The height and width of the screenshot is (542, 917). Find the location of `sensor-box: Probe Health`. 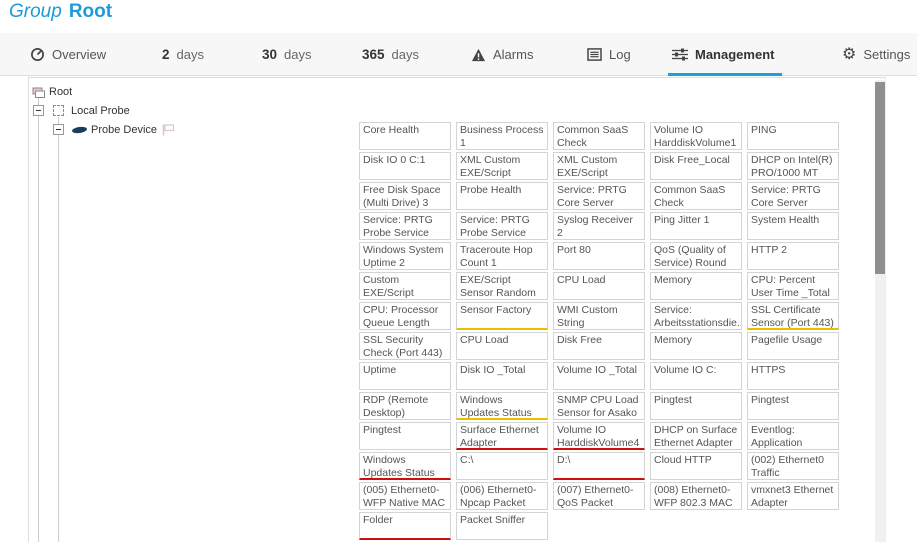

sensor-box: Probe Health is located at coordinates (502, 196).